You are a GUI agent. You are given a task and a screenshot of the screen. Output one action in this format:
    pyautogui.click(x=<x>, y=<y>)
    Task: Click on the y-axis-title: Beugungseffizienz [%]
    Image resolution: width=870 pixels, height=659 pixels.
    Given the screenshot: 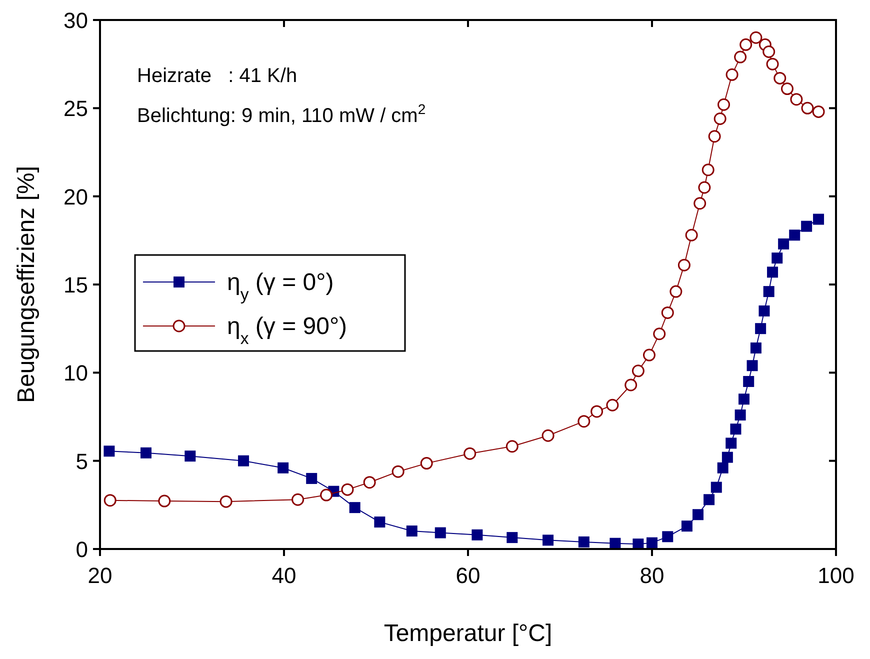 What is the action you would take?
    pyautogui.click(x=26, y=285)
    